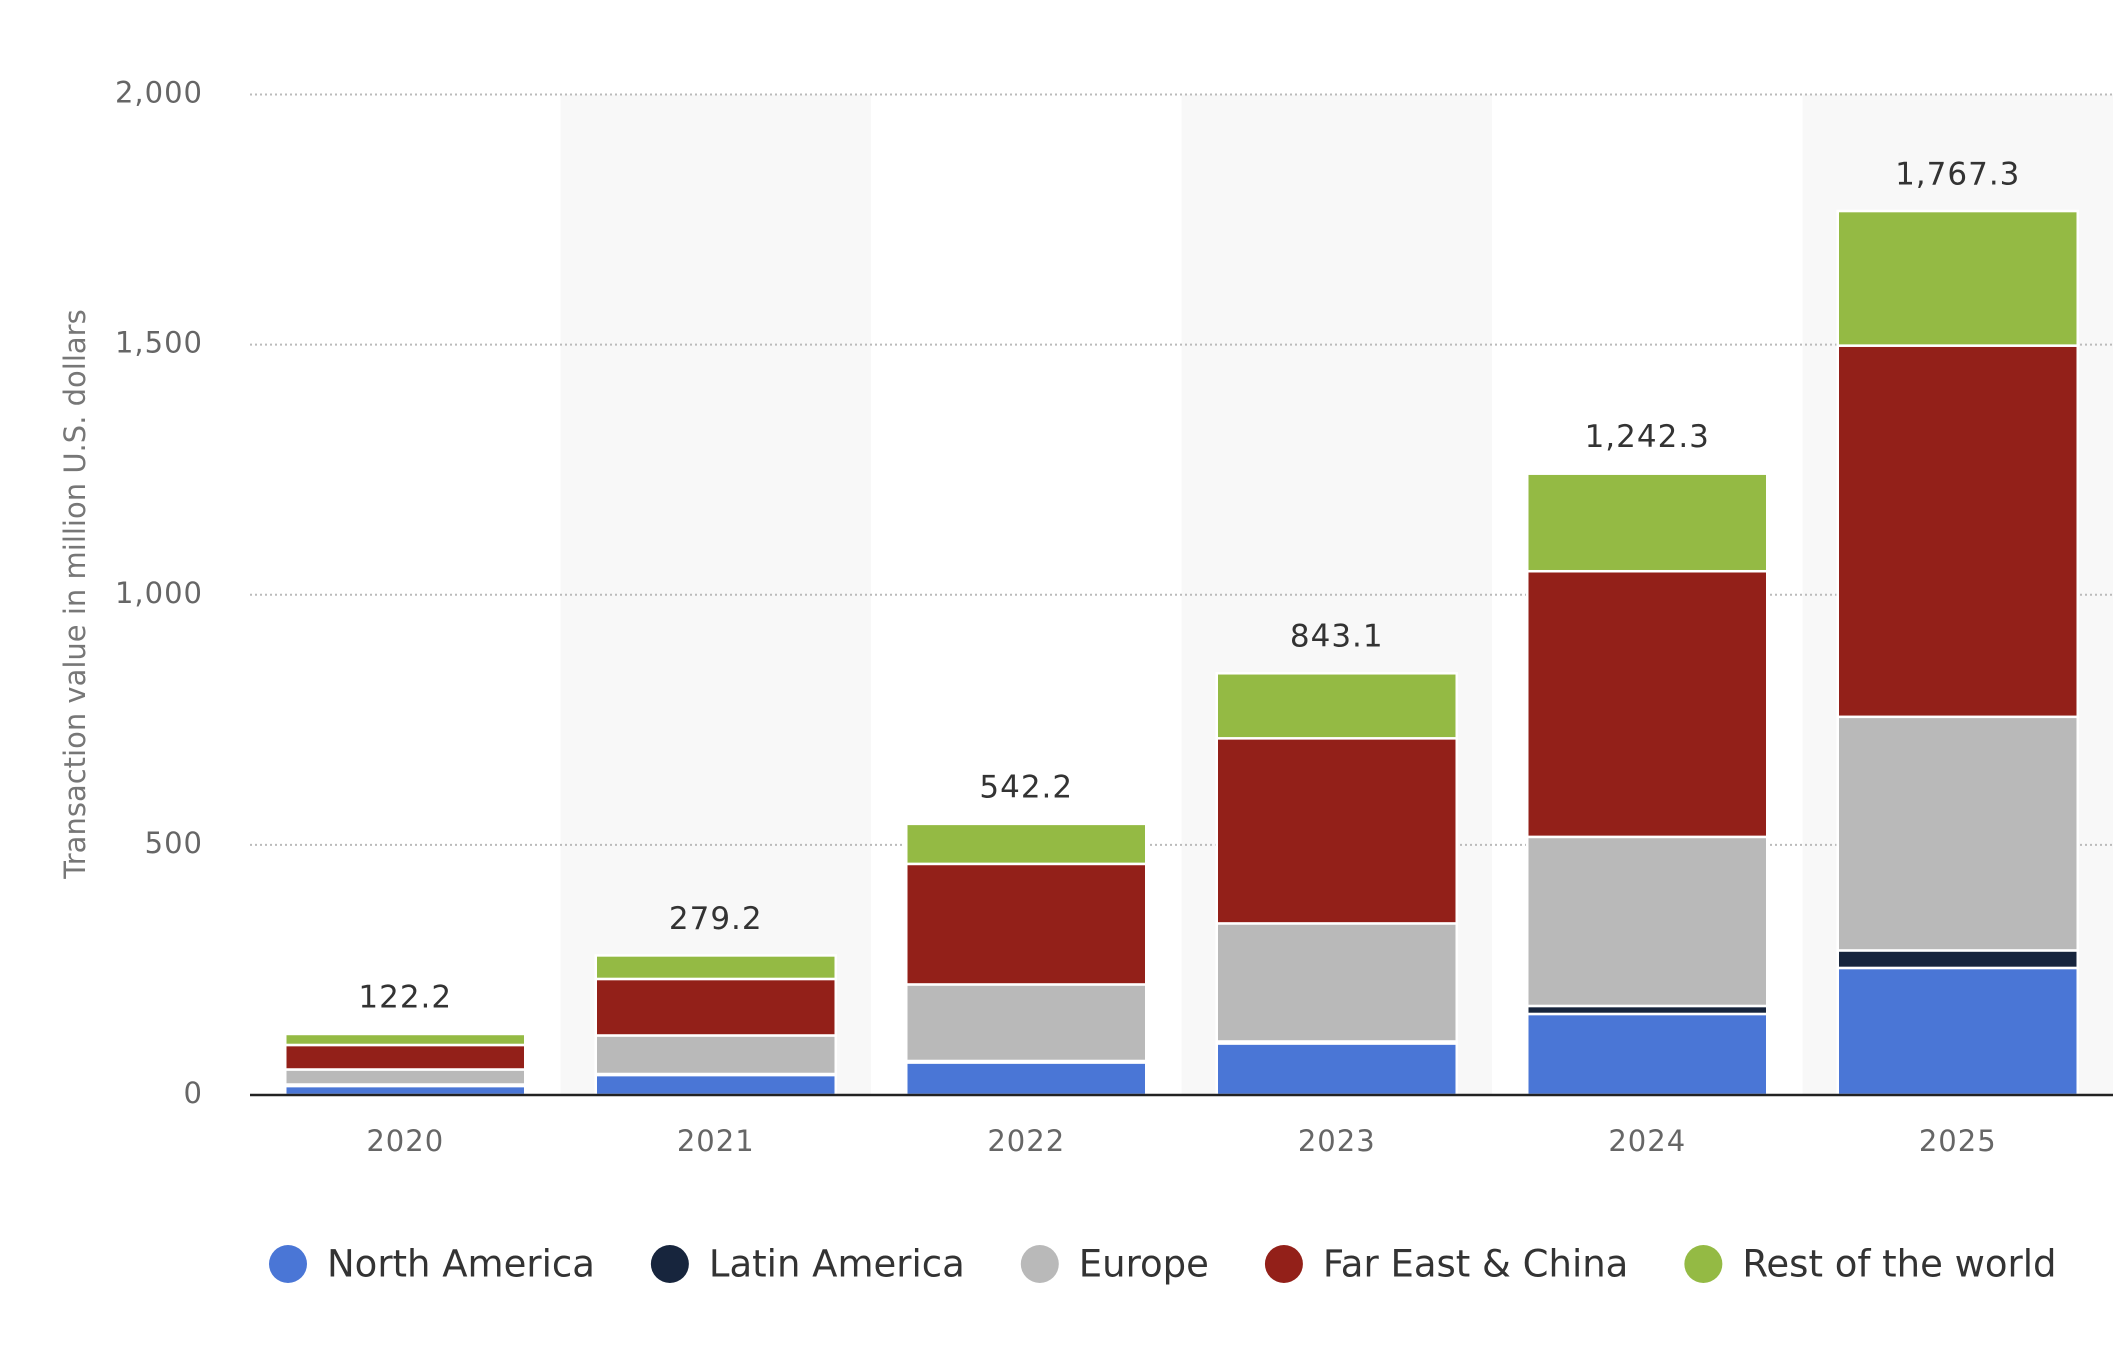  Describe the element at coordinates (1144, 1264) in the screenshot. I see `legend-label: Europe` at that location.